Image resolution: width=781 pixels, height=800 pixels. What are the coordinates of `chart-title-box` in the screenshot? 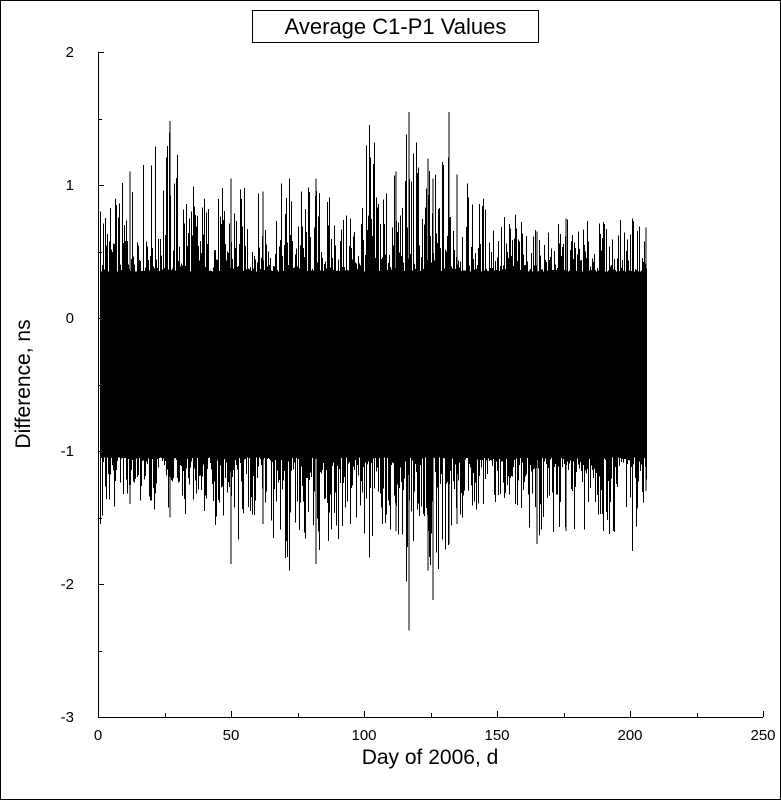 It's located at (395, 26).